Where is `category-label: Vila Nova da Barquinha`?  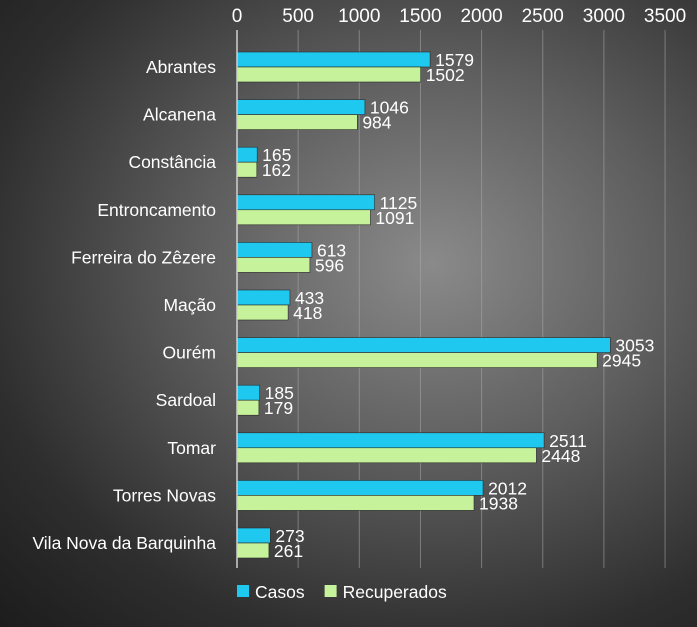 category-label: Vila Nova da Barquinha is located at coordinates (124, 543).